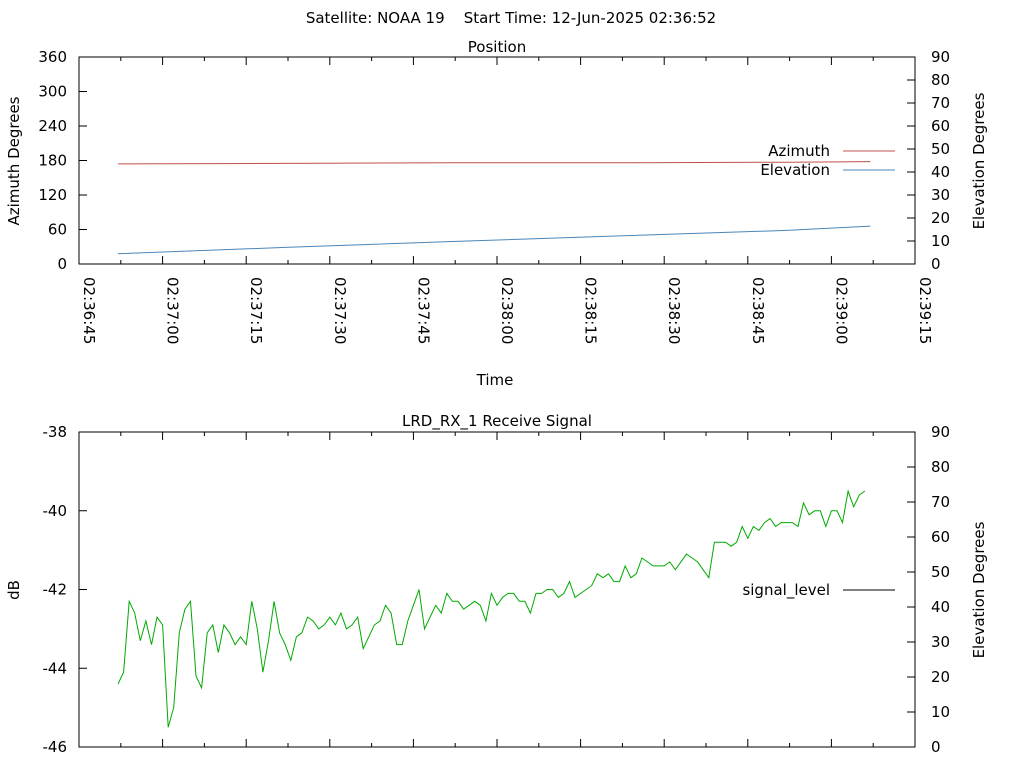  What do you see at coordinates (55, 590) in the screenshot?
I see `y-tick-label: -42` at bounding box center [55, 590].